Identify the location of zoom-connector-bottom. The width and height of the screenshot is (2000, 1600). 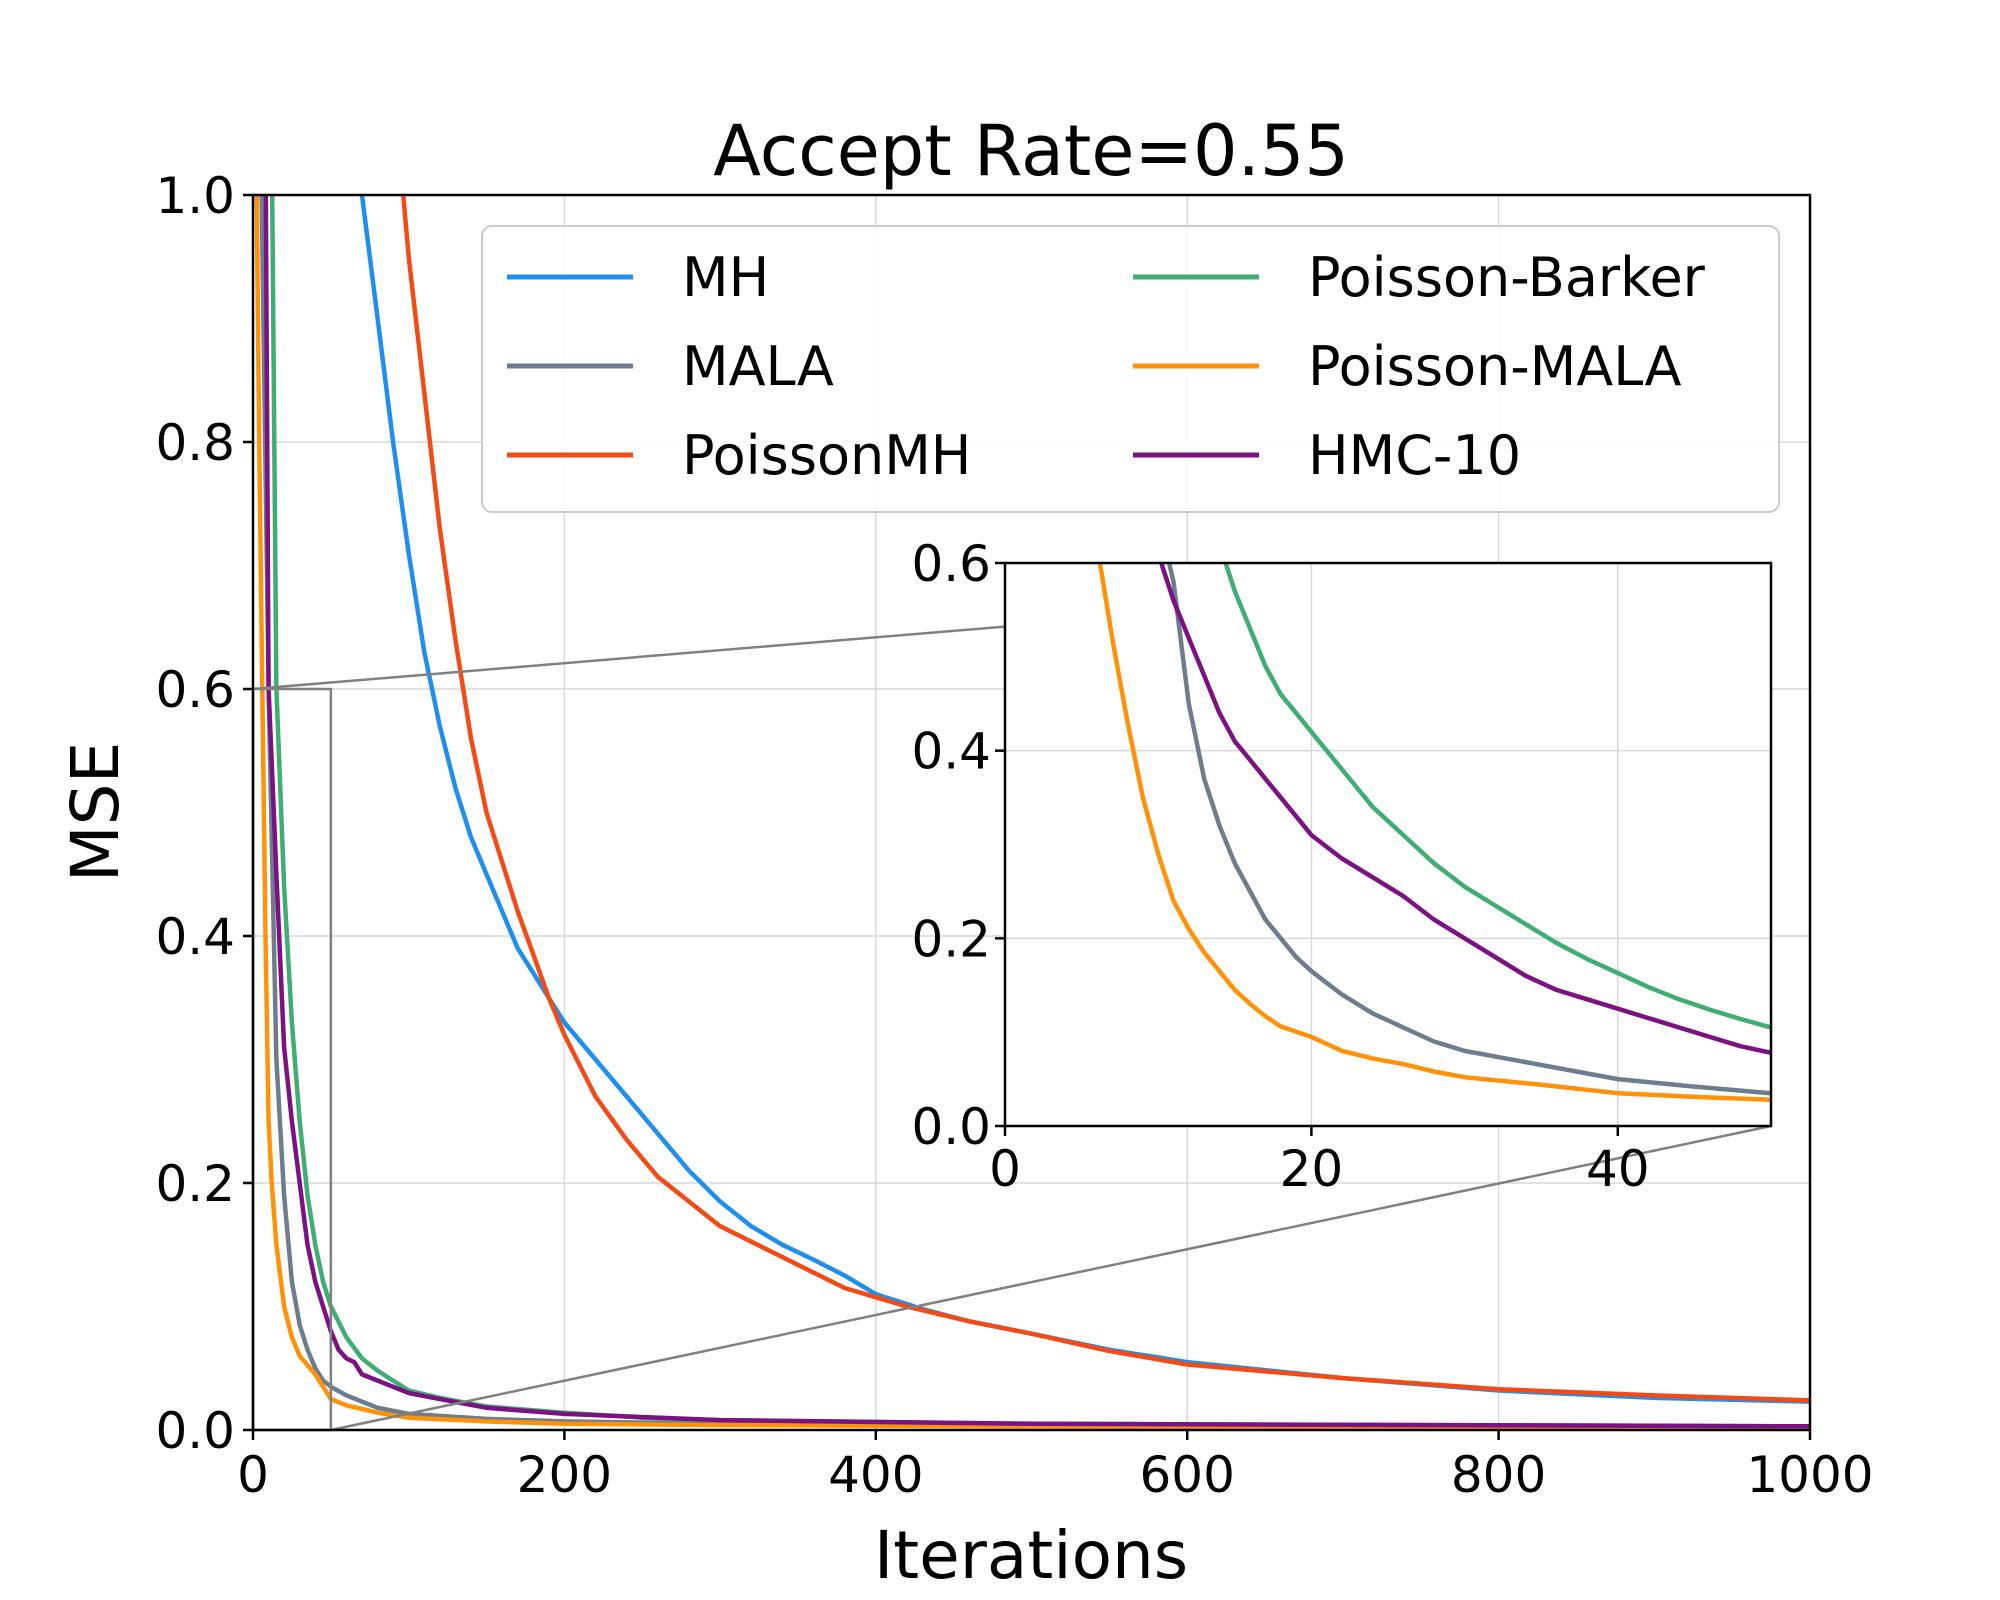
(1051, 1278).